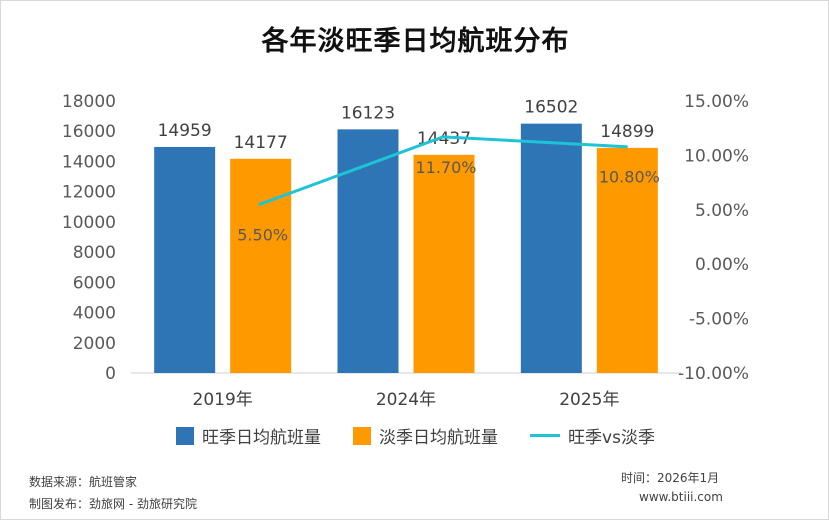  Describe the element at coordinates (89, 102) in the screenshot. I see `left-tick-label: 18000` at that location.